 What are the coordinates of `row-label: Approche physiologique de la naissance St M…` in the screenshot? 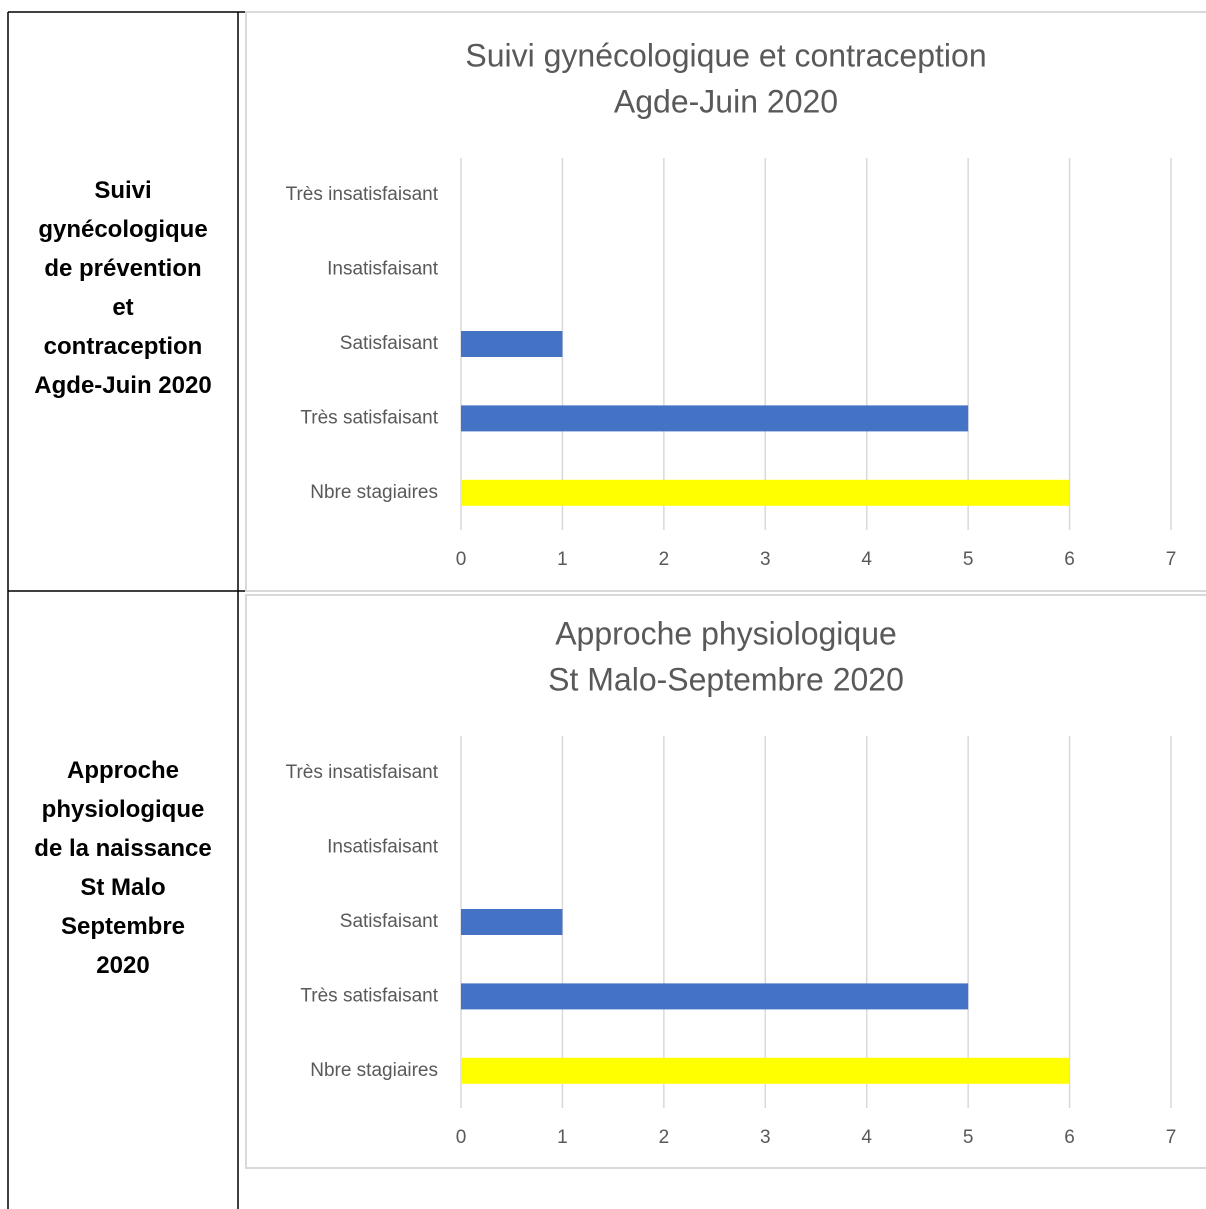 It's located at (123, 868).